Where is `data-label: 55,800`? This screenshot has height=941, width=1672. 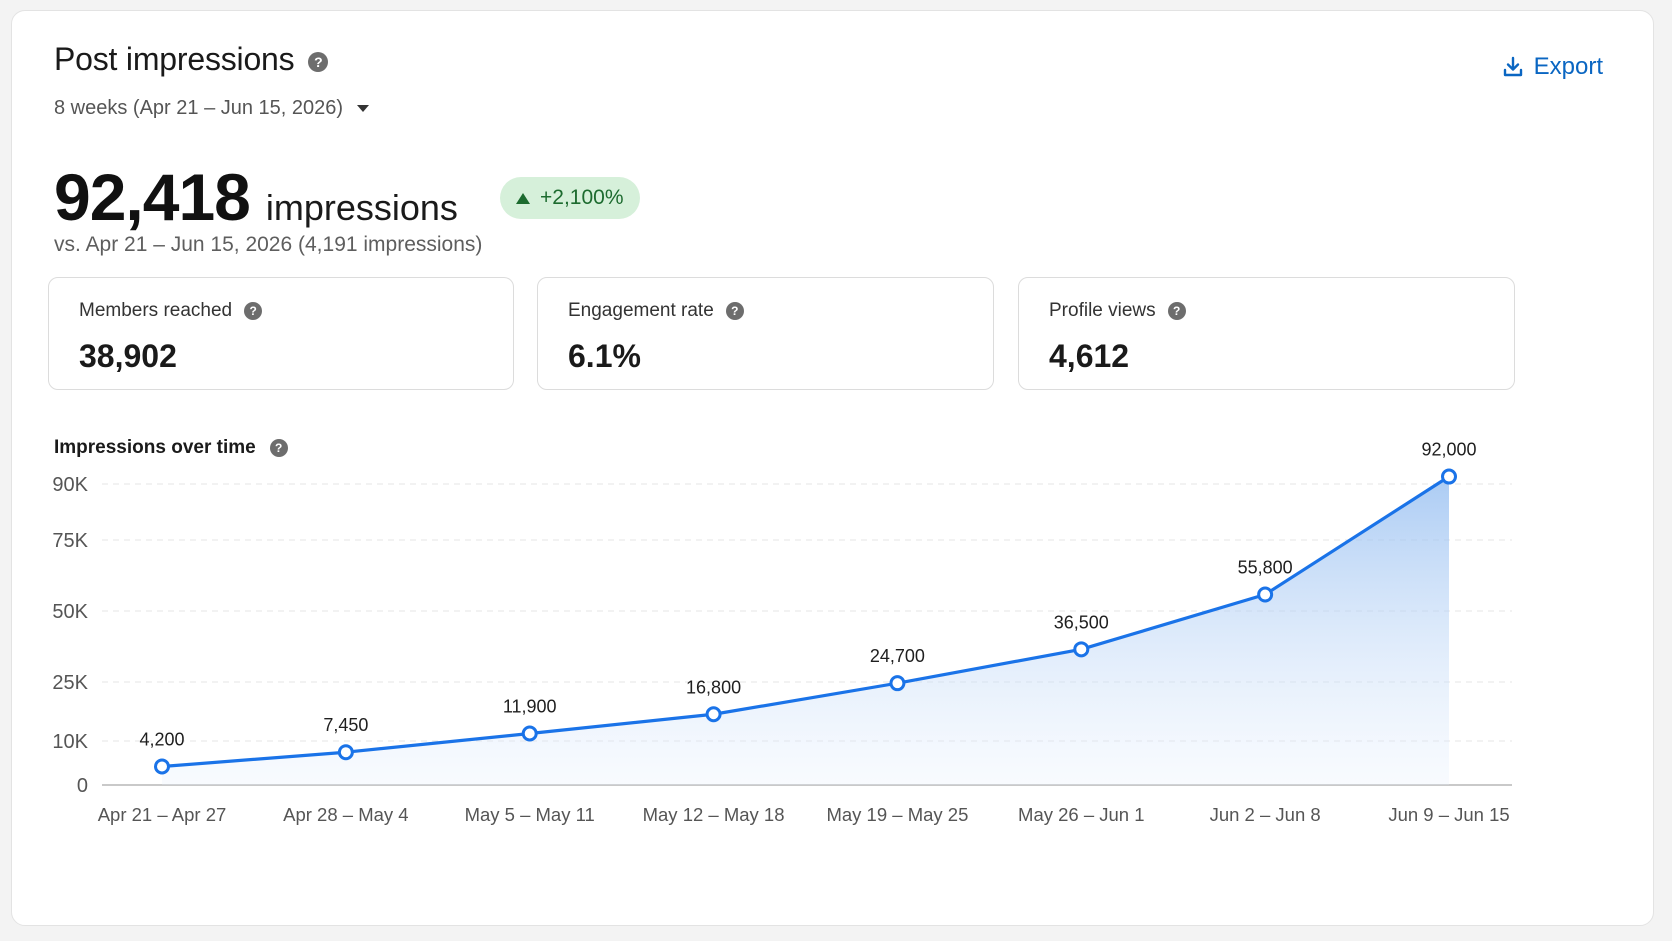
data-label: 55,800 is located at coordinates (1265, 568).